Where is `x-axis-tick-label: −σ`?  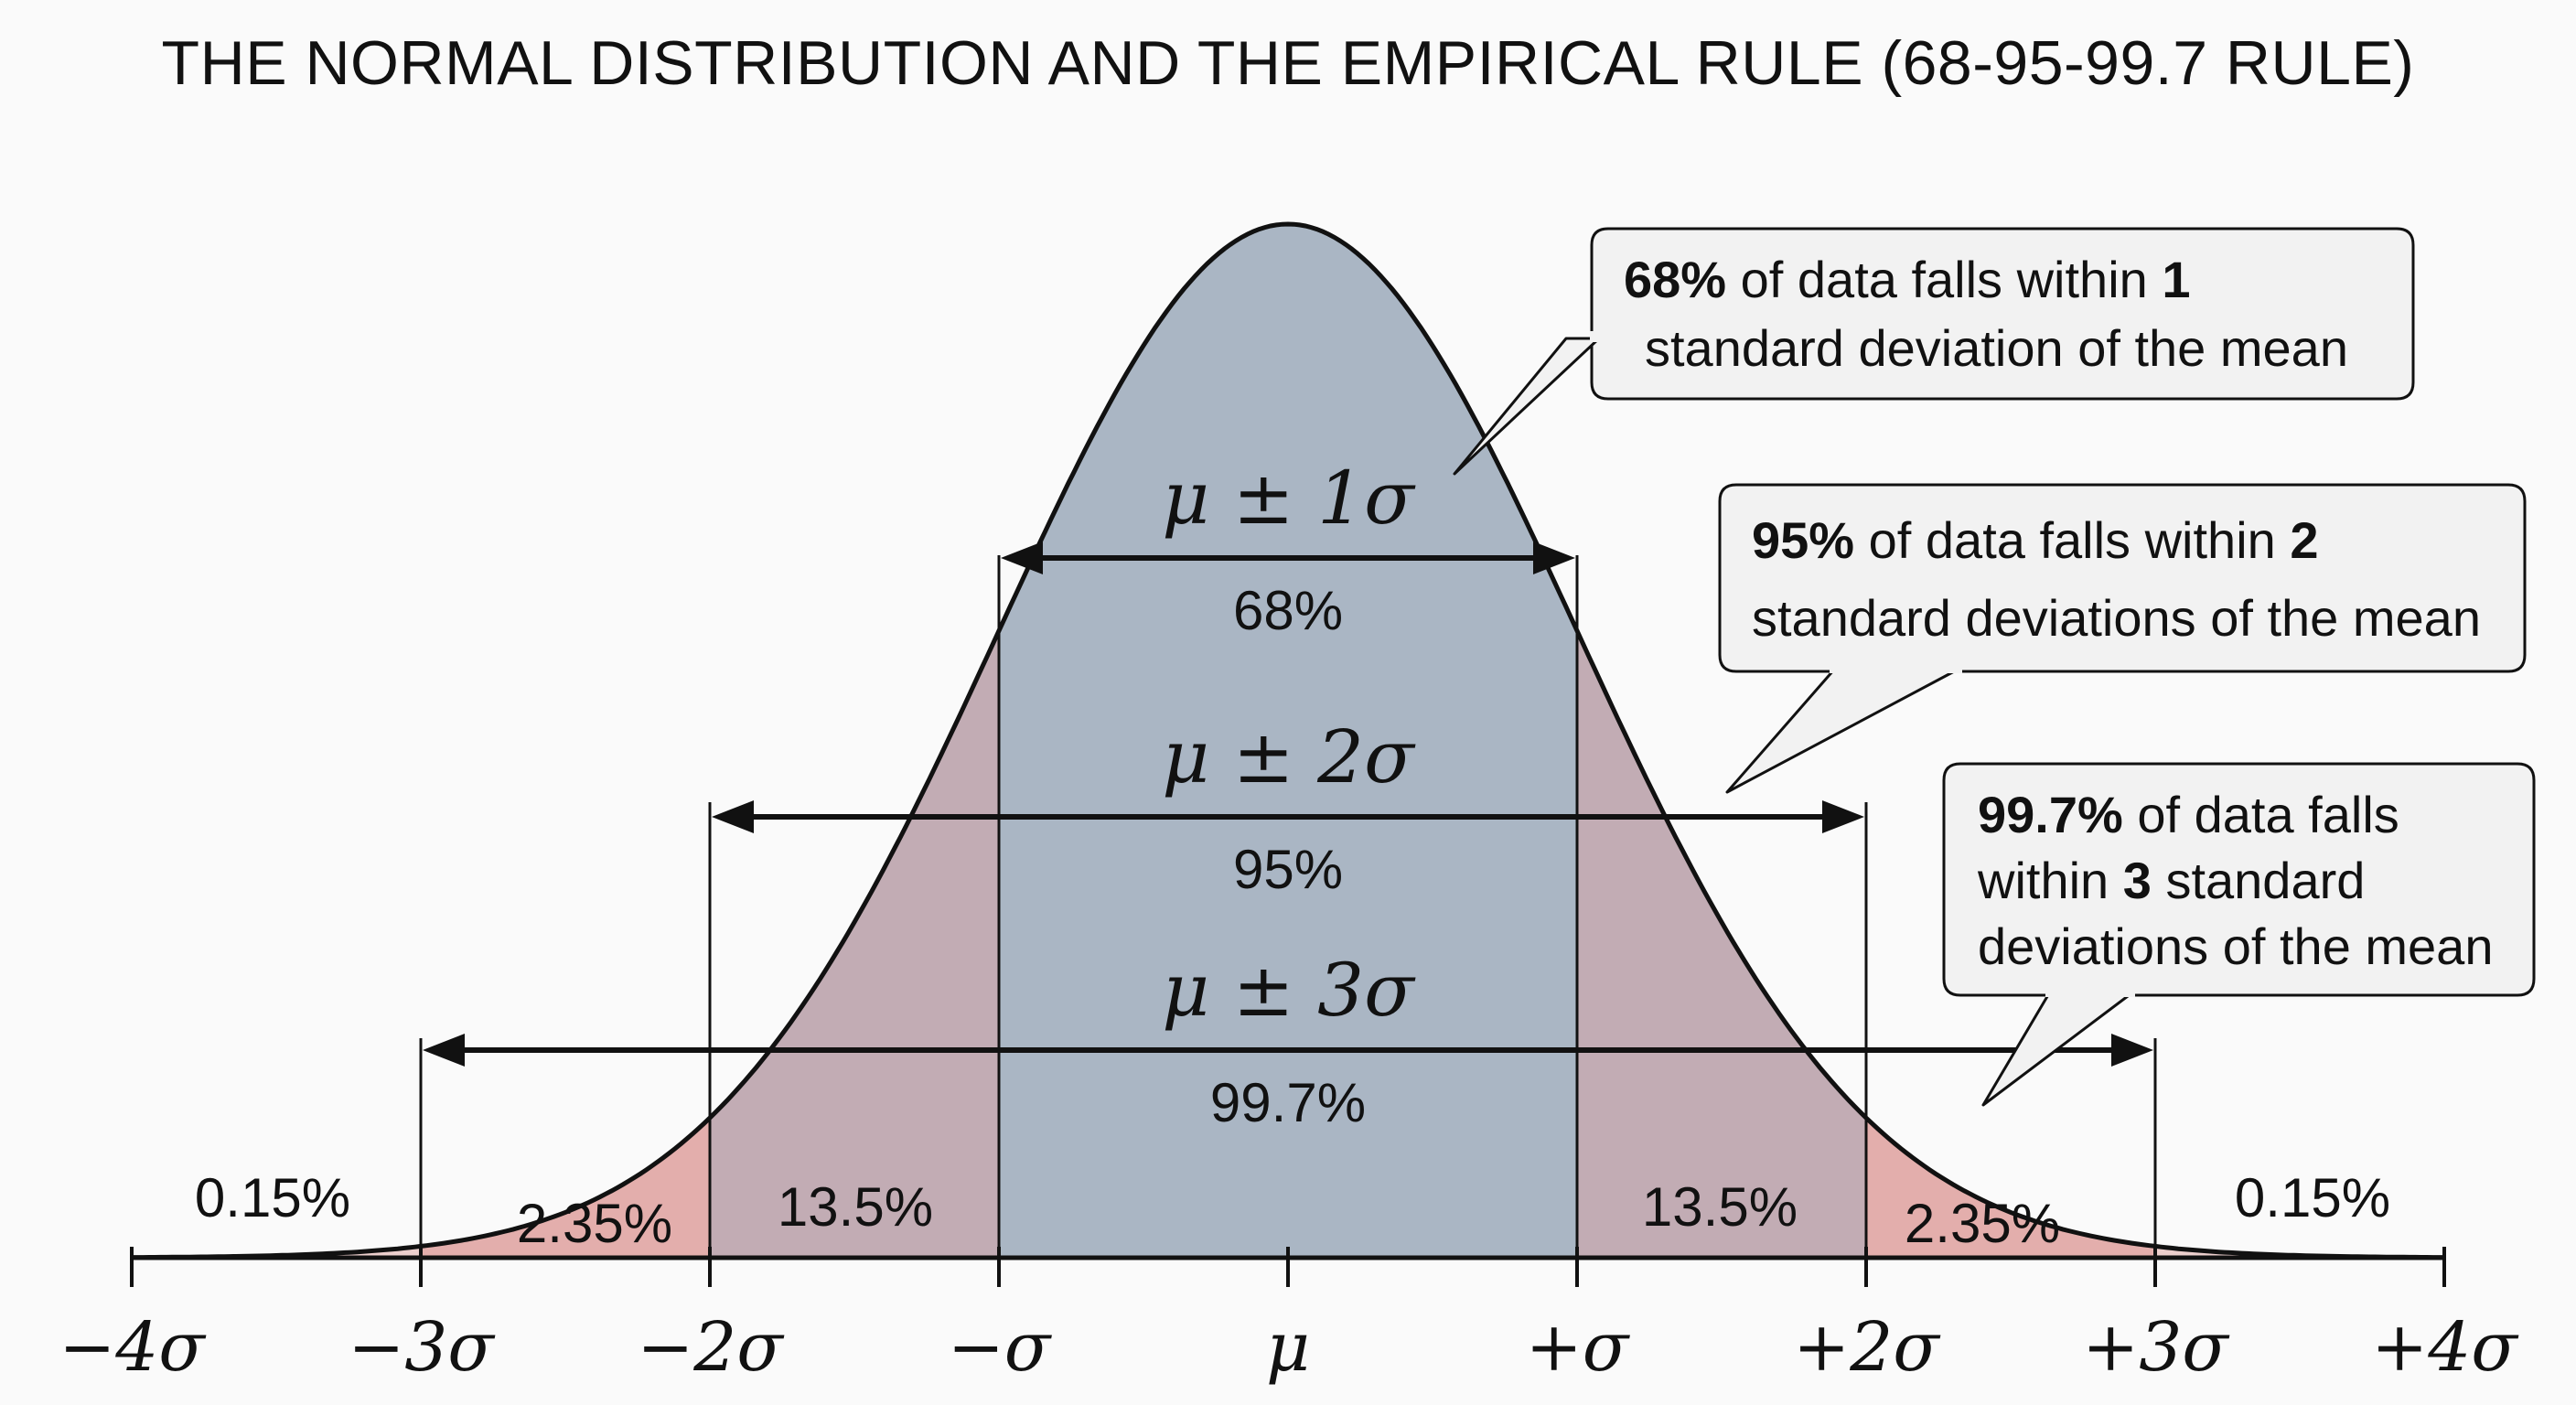 x-axis-tick-label: −σ is located at coordinates (1001, 1347).